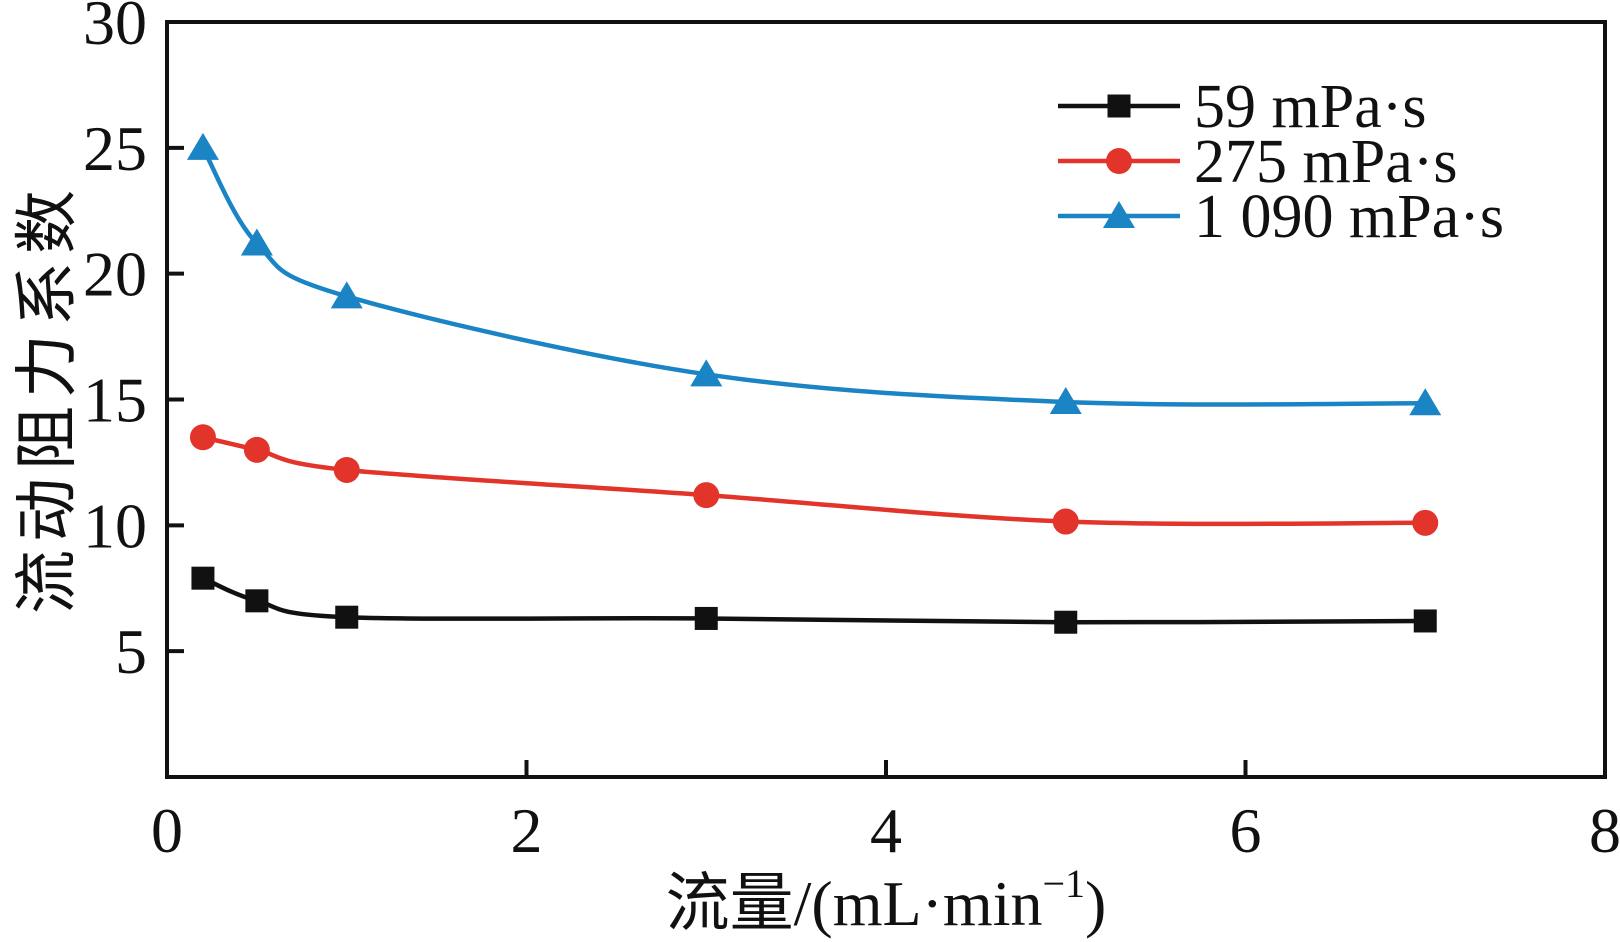 This screenshot has width=1620, height=942. I want to click on x-axis-title-close-paren: ), so click(1096, 903).